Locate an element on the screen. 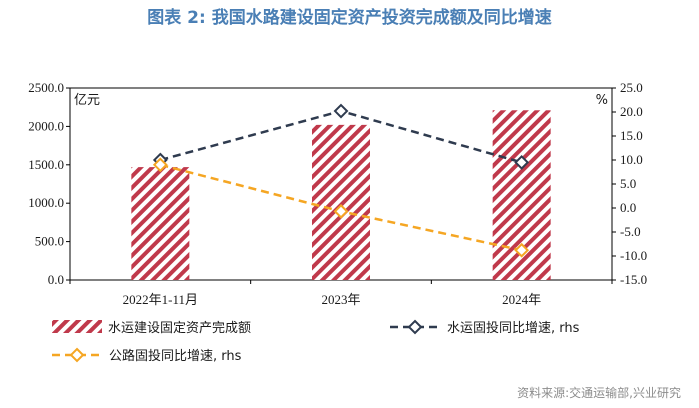  right-tick-label: 25.0 is located at coordinates (631, 87).